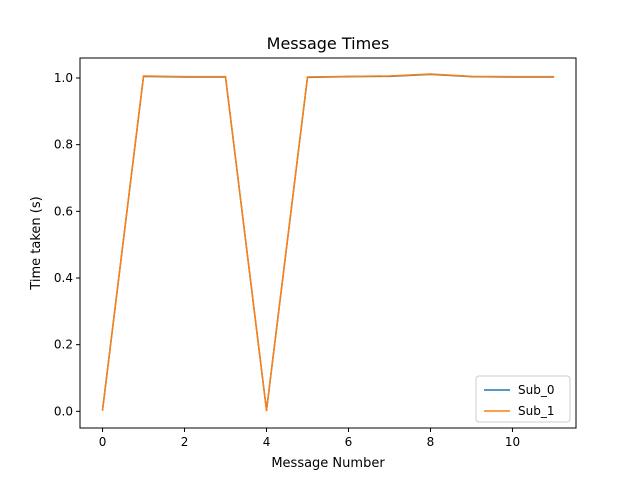  Describe the element at coordinates (523, 399) in the screenshot. I see `legend: Sub_0 Sub_1` at that location.